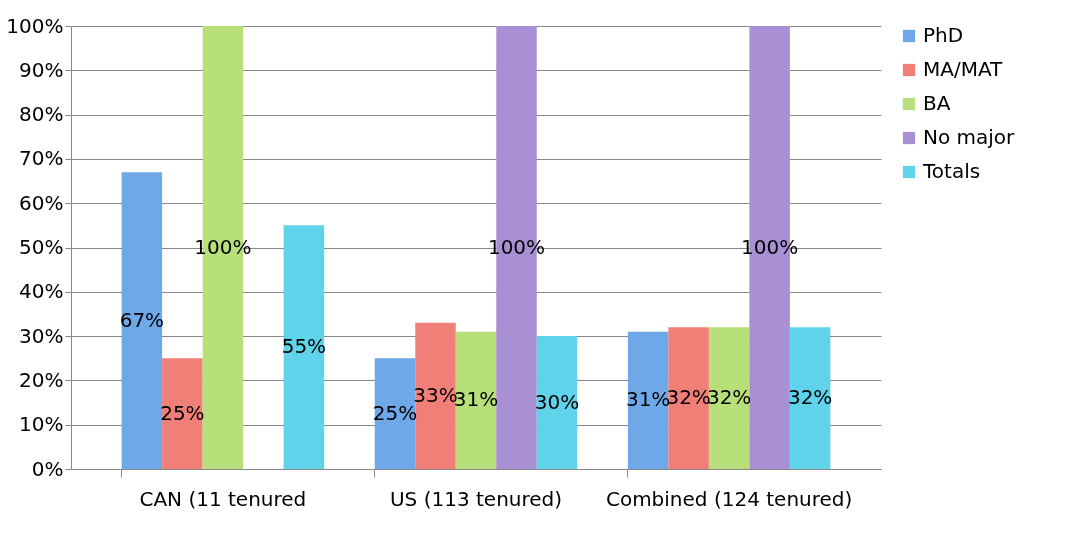 Image resolution: width=1081 pixels, height=550 pixels. I want to click on data-label: 67%, so click(142, 319).